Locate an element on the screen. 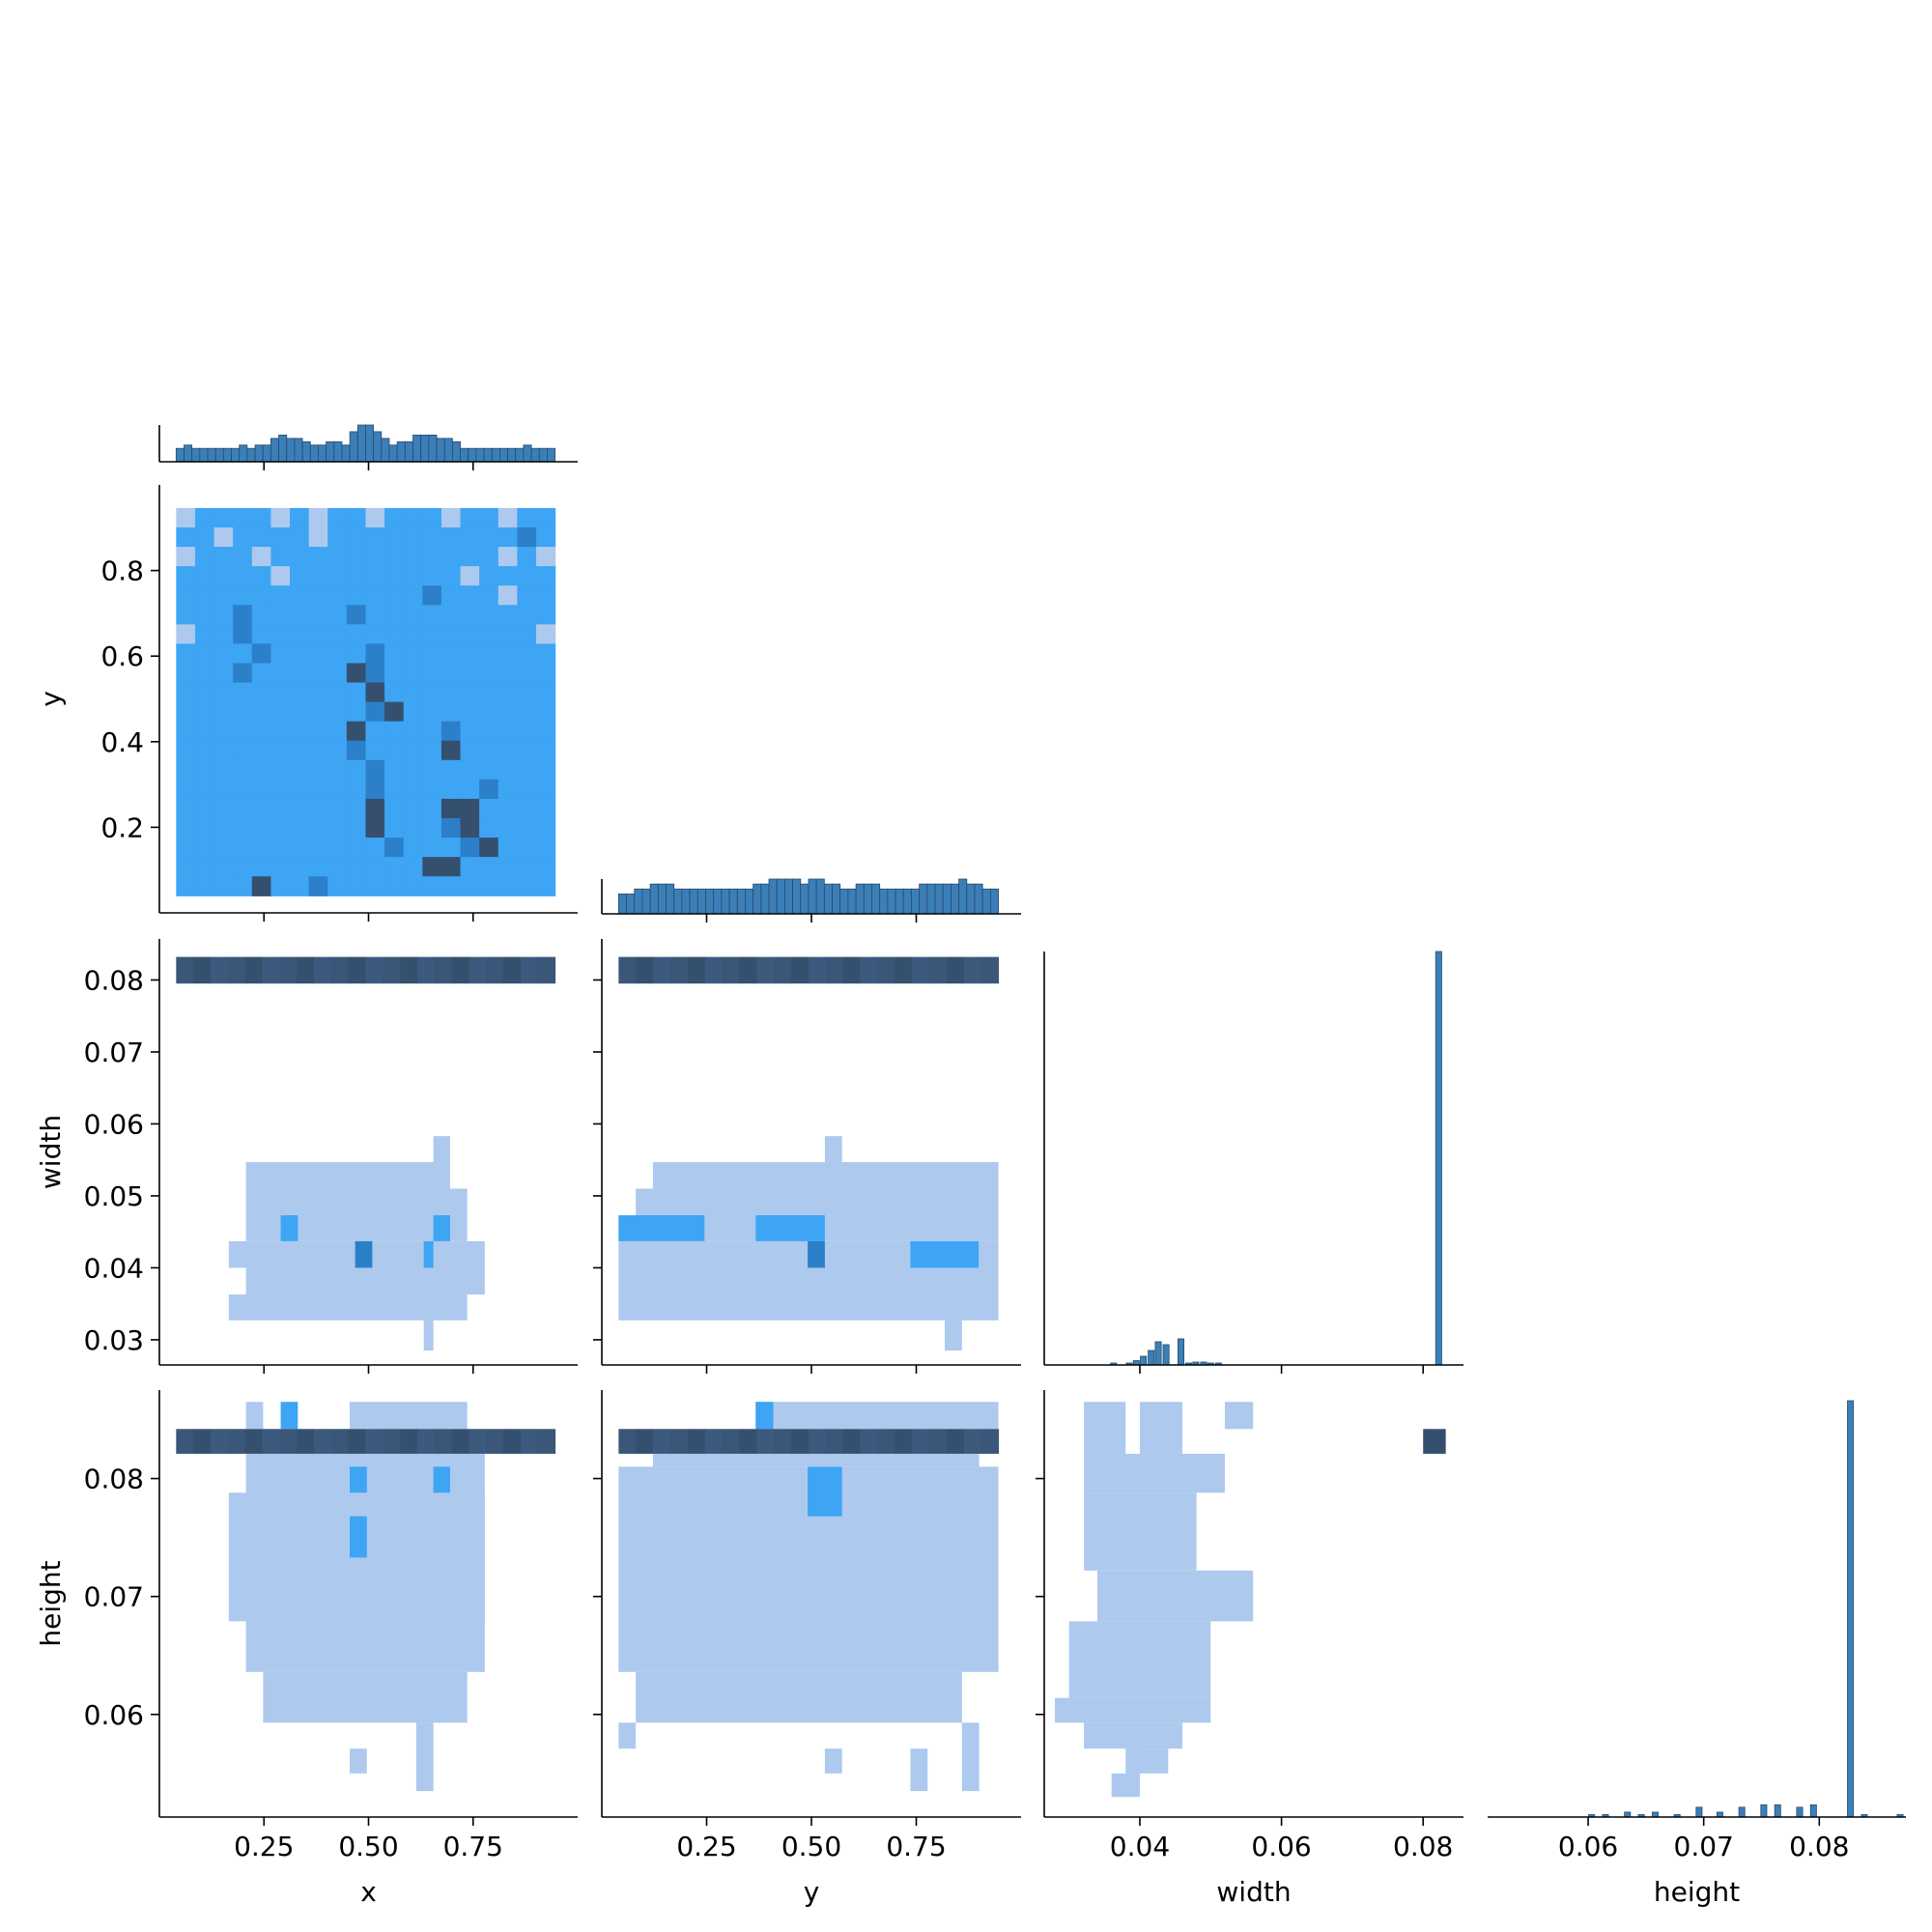 This screenshot has width=1932, height=1932. panel-width-vs-height is located at coordinates (1250, 1600).